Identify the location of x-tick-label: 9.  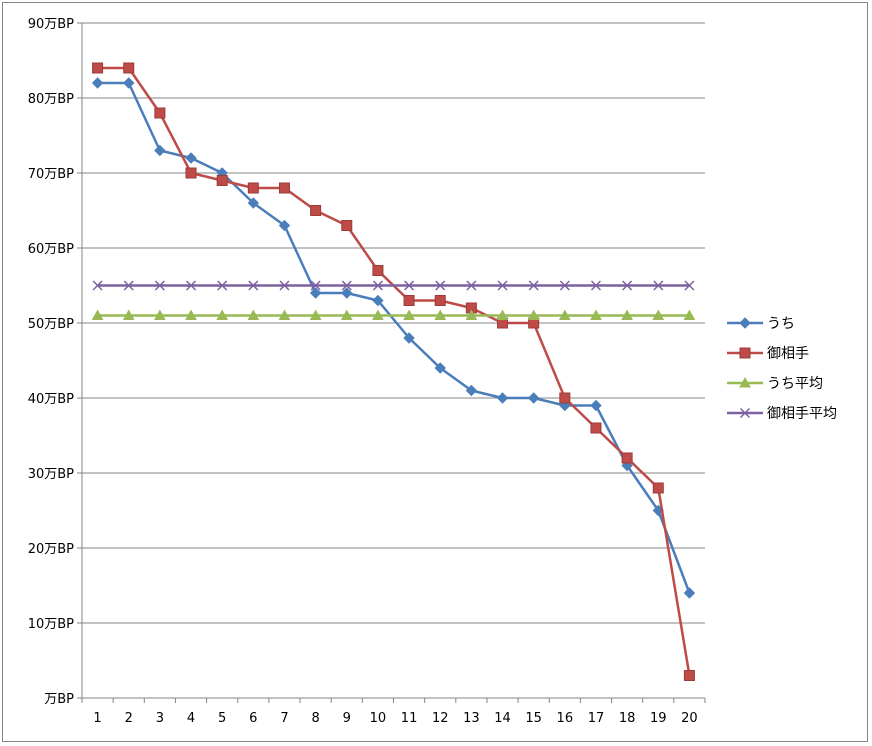
(347, 718).